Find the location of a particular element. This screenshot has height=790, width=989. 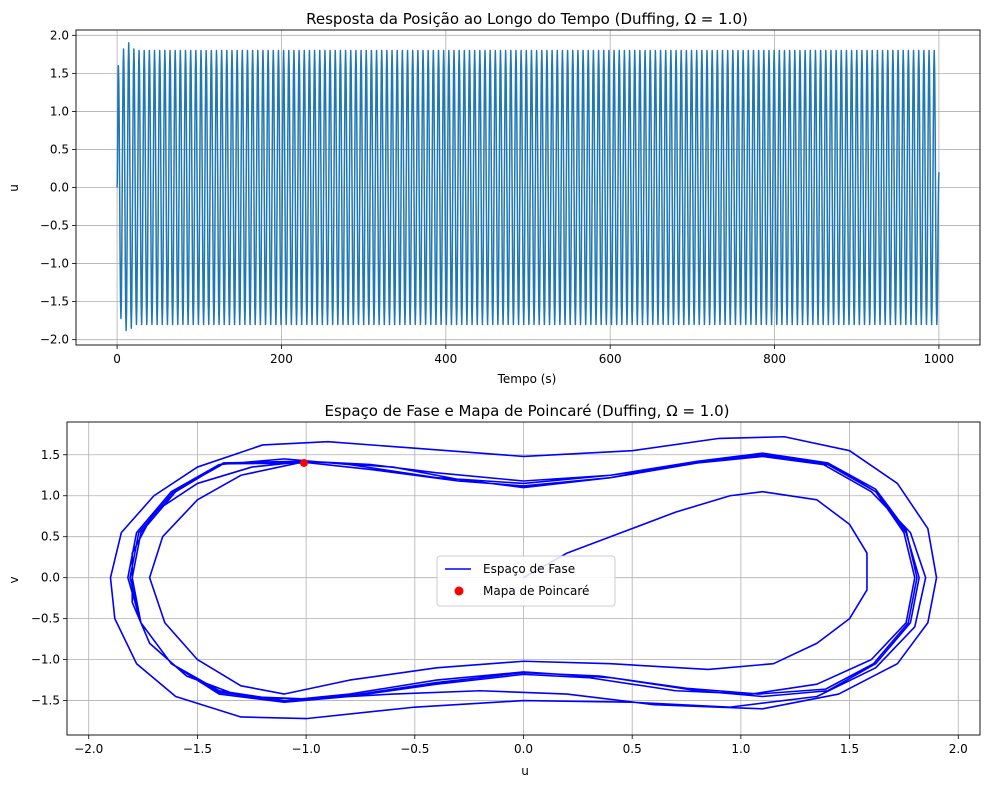

x-tick-label: 0.0 is located at coordinates (523, 749).